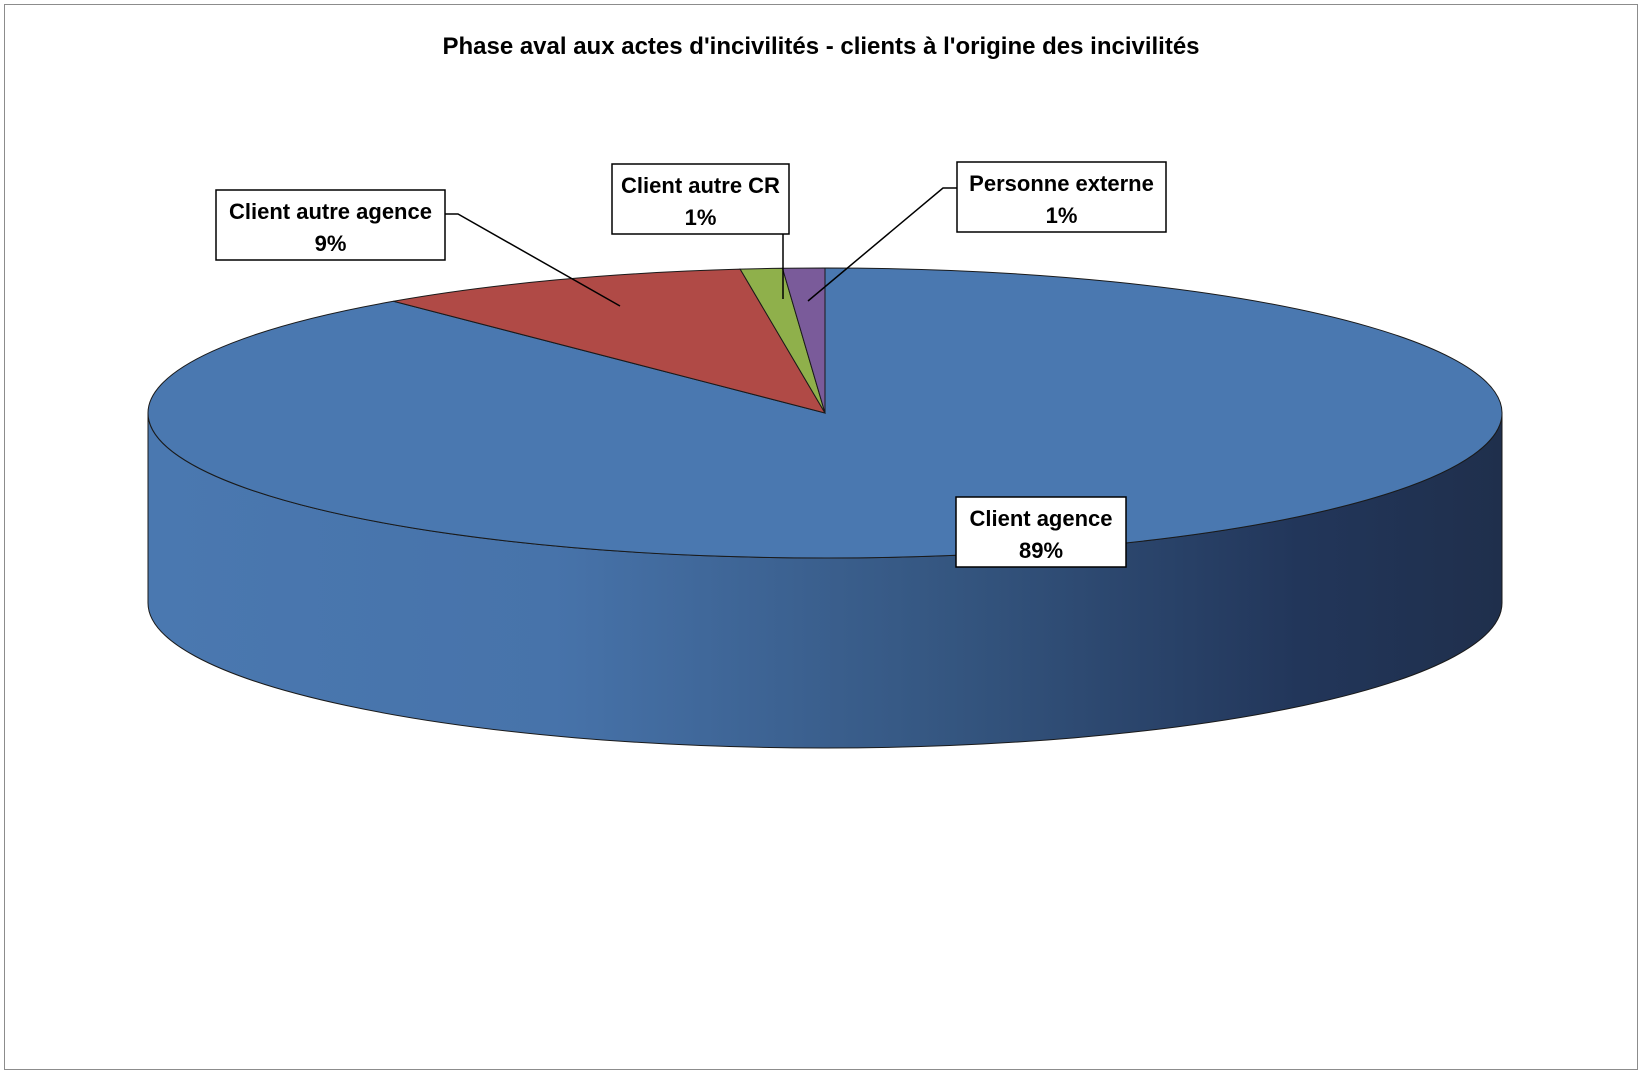  I want to click on data-label-category-4: Personne externe, so click(1061, 183).